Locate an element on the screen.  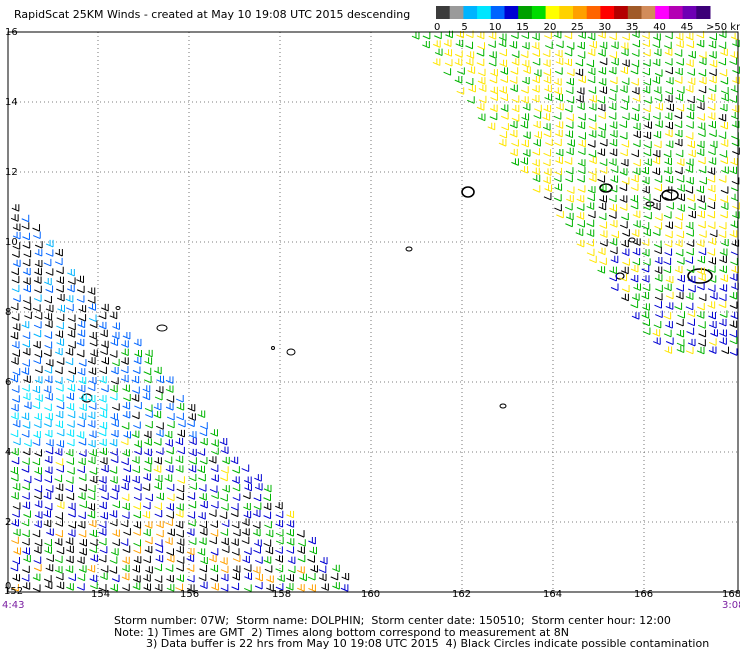
island-outline is located at coordinates (632, 240).